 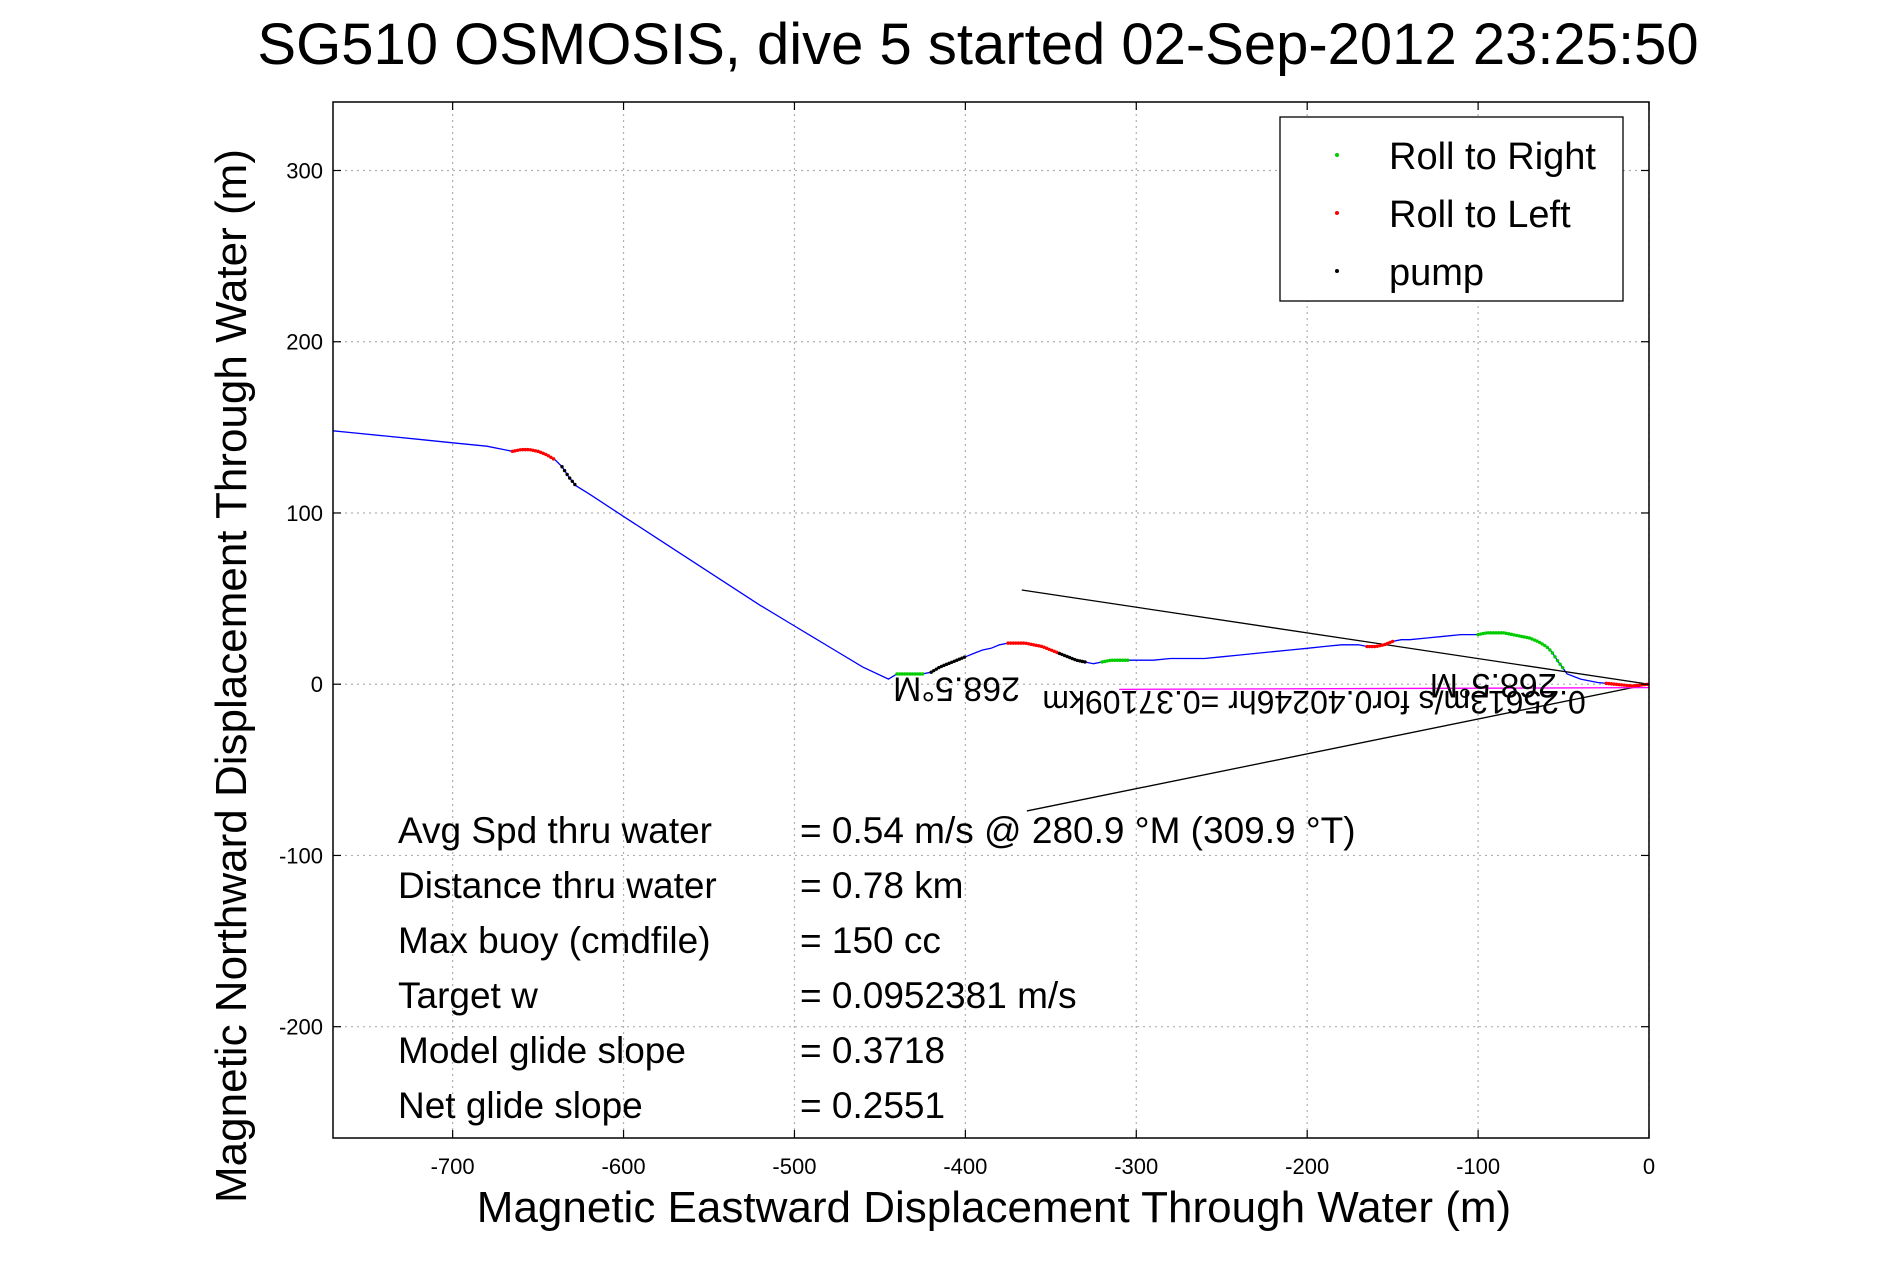 I want to click on y-tick-label: -100, so click(x=301, y=855).